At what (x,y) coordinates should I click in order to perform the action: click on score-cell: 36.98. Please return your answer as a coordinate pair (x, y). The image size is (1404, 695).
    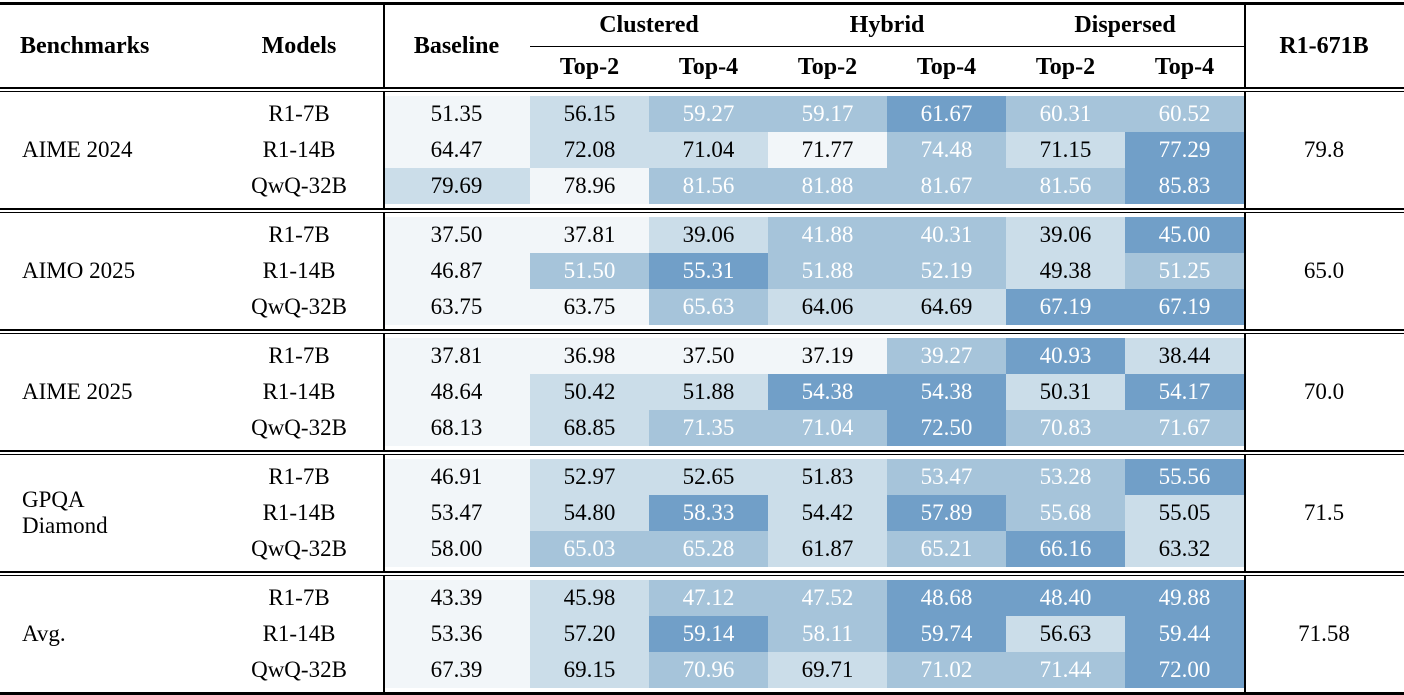
    Looking at the image, I should click on (589, 356).